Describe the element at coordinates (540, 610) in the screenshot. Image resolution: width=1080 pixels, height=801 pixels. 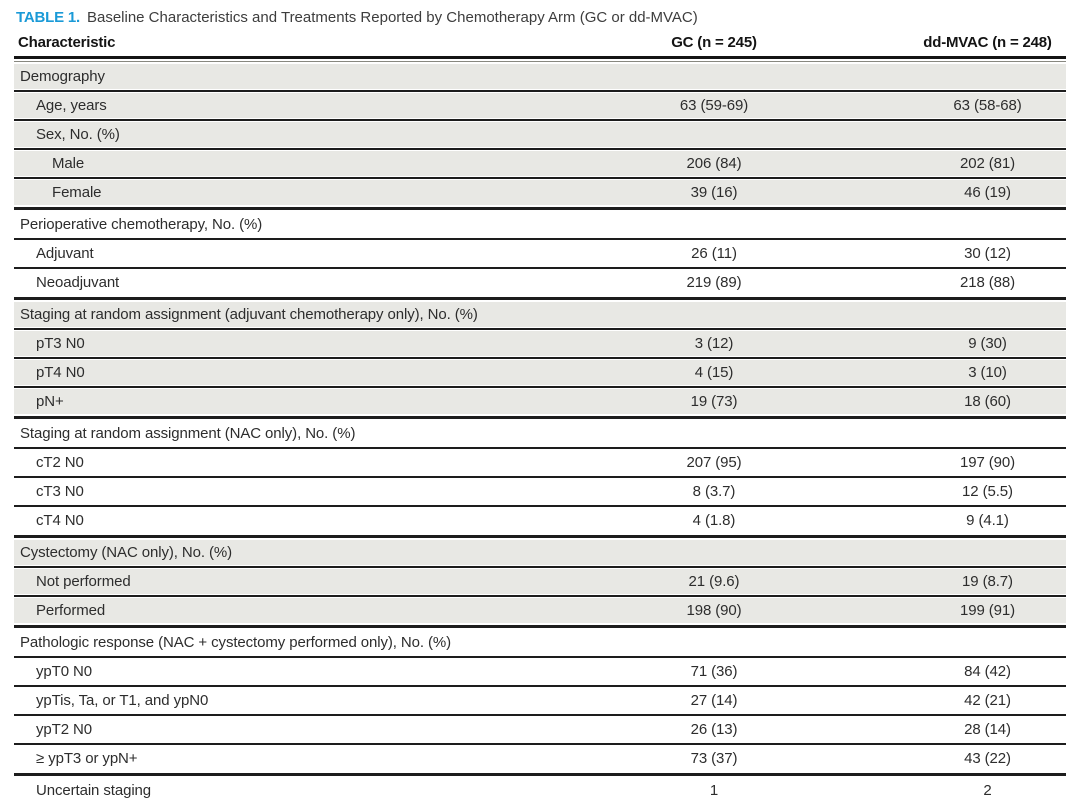
I see `table-row: Performed 198 (90) 199 (91)` at that location.